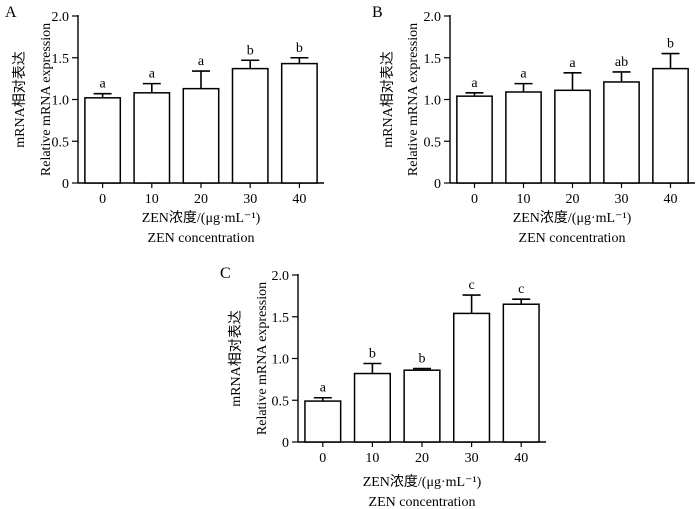 The width and height of the screenshot is (700, 509). What do you see at coordinates (225, 273) in the screenshot?
I see `panel-label: C` at bounding box center [225, 273].